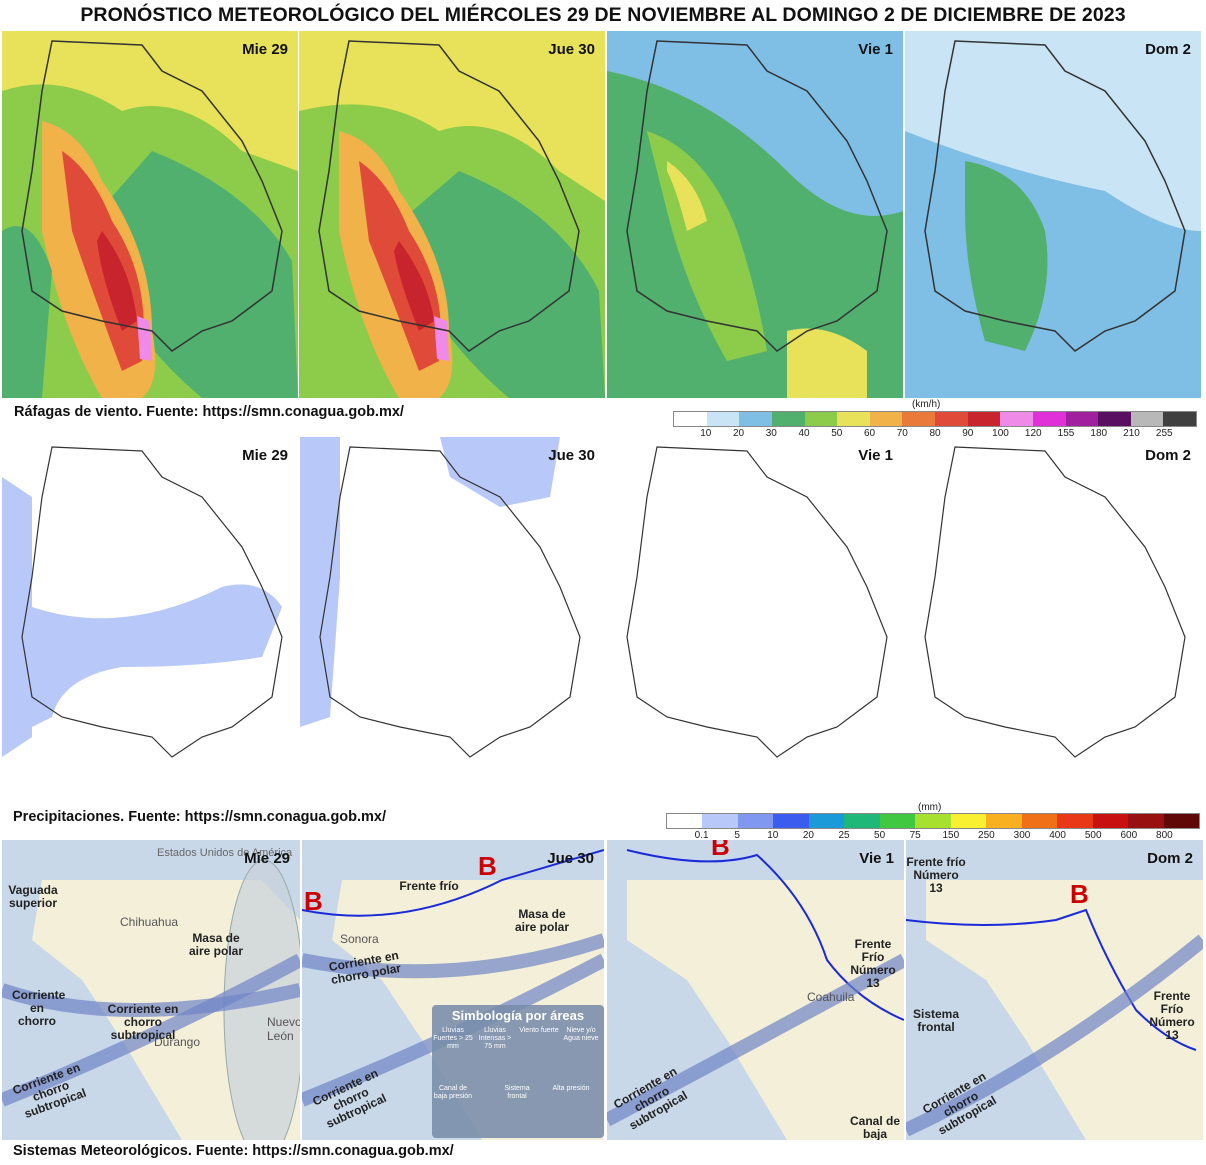 The height and width of the screenshot is (1165, 1206). What do you see at coordinates (933, 836) in the screenshot?
I see `precip-legend-ticks: 0.1 5 10 20 25 50 75 150 250 300 400 500 600 800` at bounding box center [933, 836].